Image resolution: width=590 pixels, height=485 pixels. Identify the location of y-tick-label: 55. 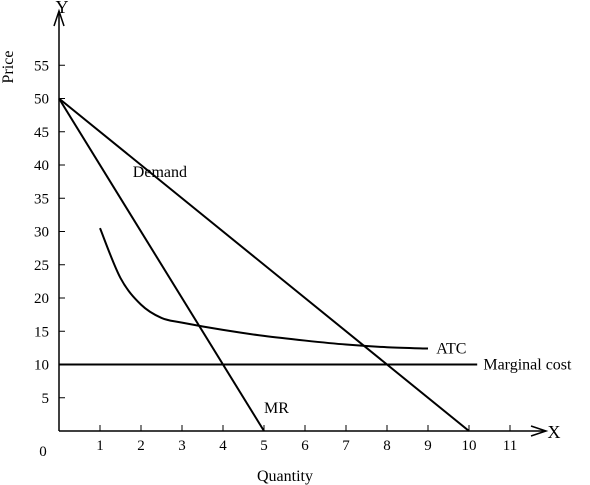
(41, 66).